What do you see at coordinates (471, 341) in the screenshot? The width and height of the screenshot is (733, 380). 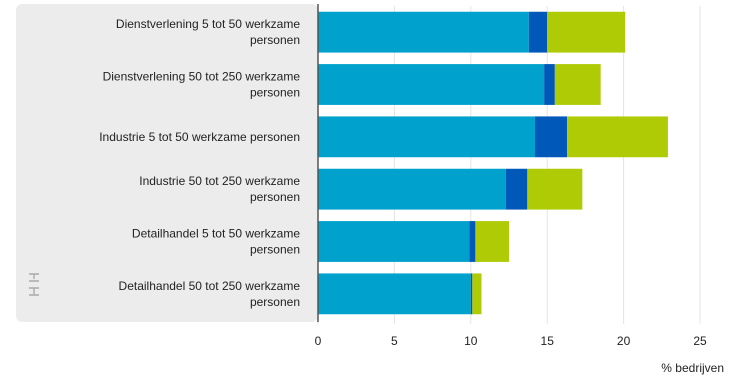 I see `x-tick-label: 10` at bounding box center [471, 341].